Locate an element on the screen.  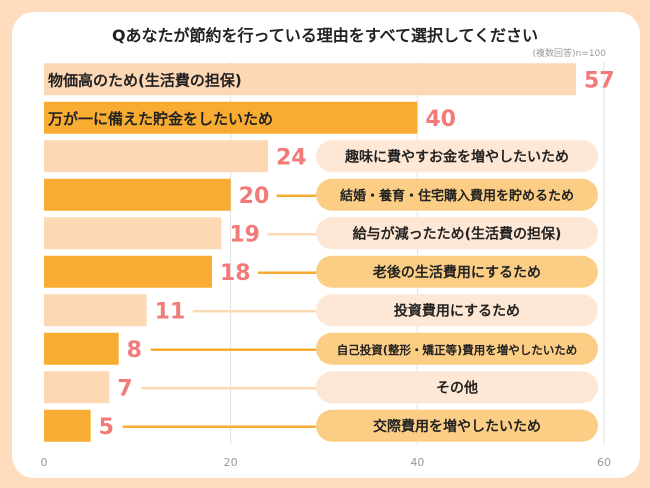
x-tick-label: 20 is located at coordinates (231, 462).